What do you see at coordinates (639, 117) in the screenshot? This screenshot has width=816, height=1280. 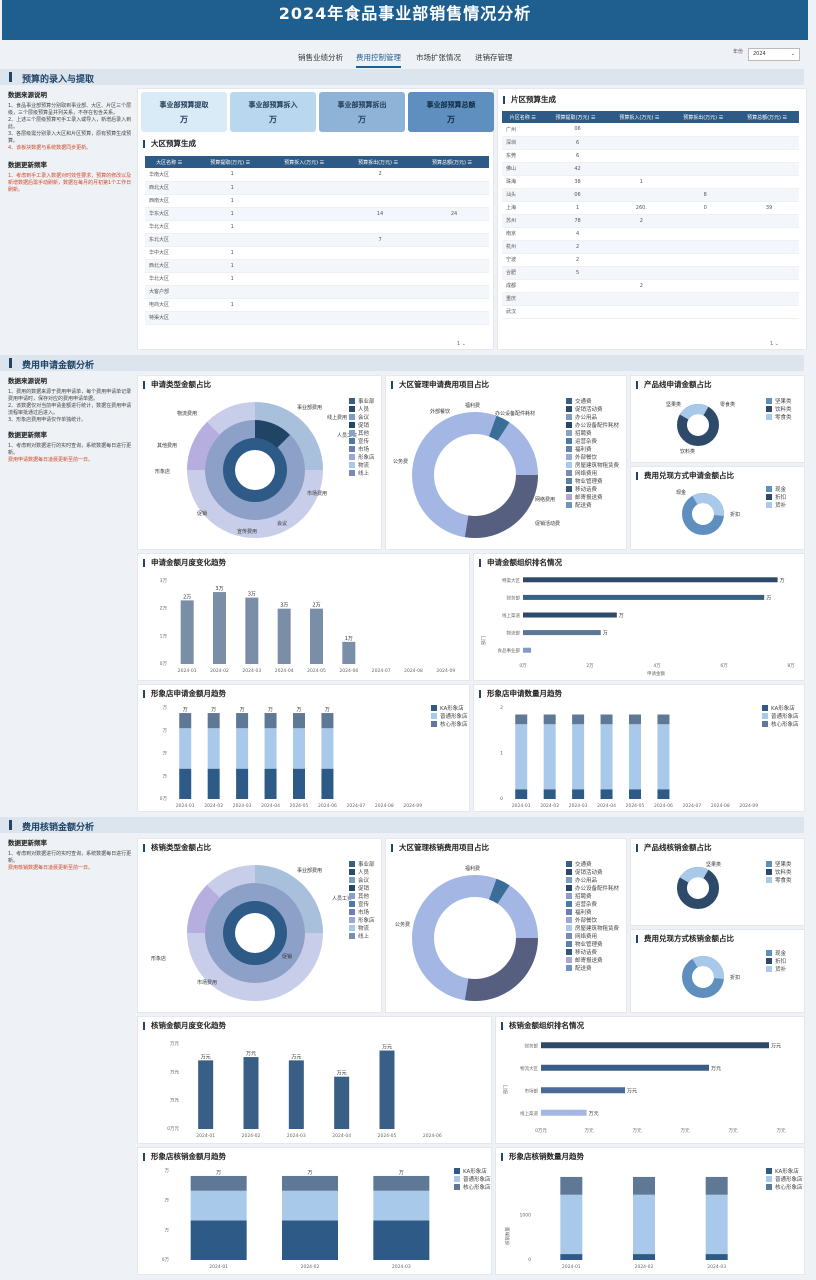 I see `area-col-2: 预算拆入(万元) ☰` at bounding box center [639, 117].